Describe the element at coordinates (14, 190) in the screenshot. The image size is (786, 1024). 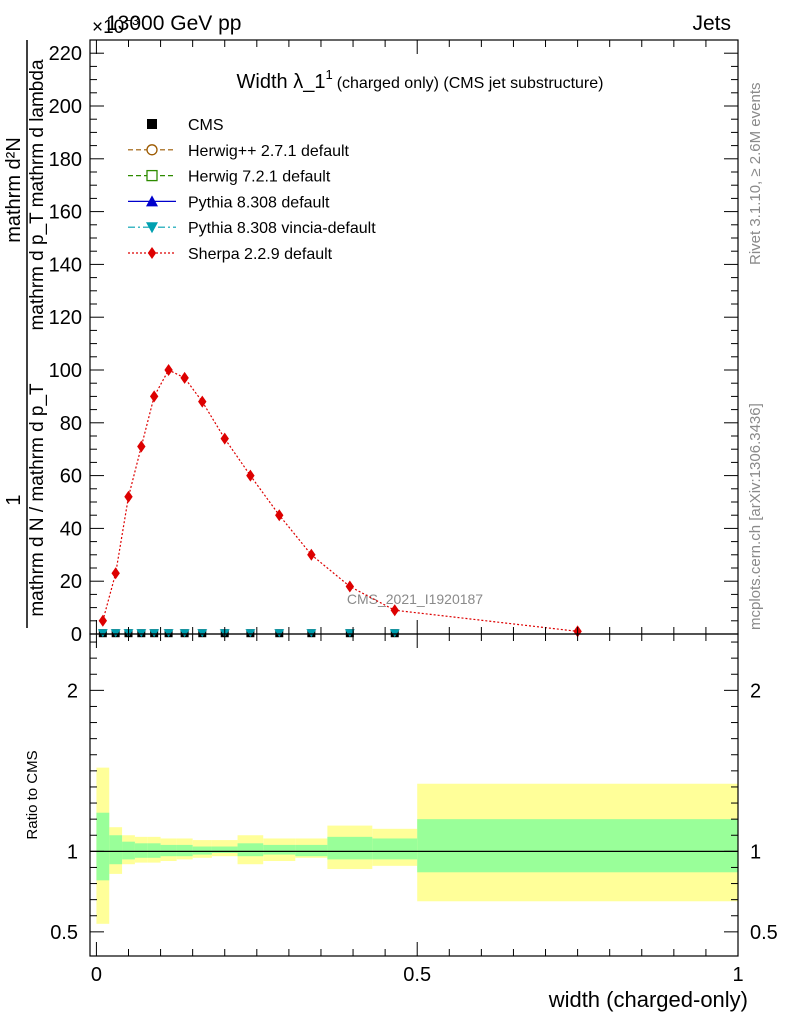
I see `ylabel-numerator: mathrm d²N` at that location.